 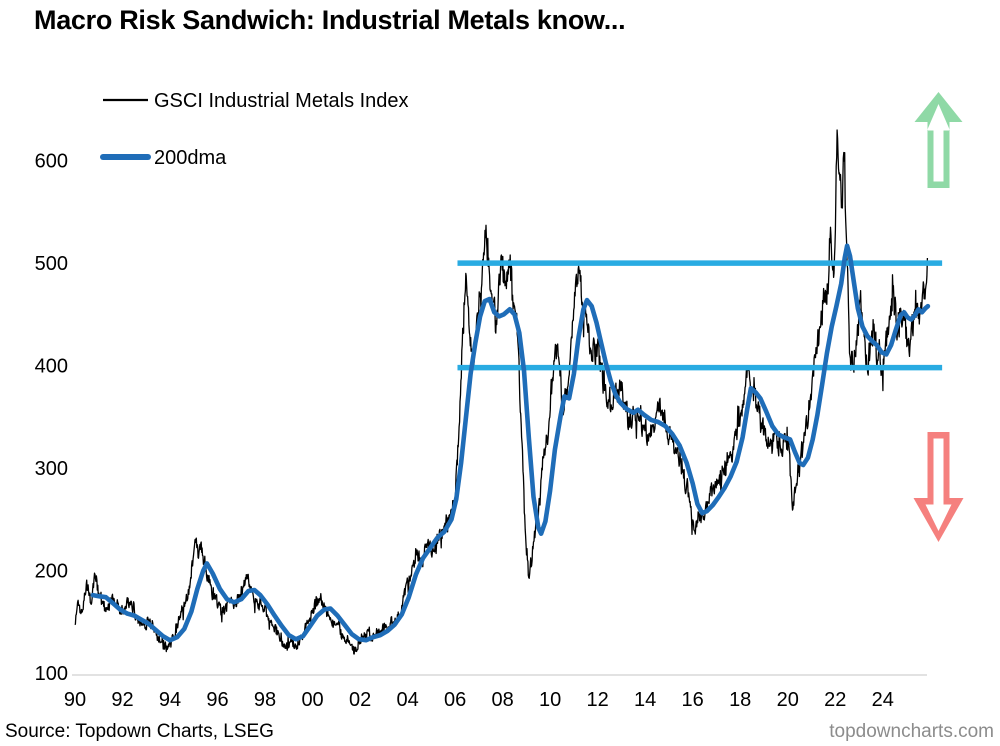 What do you see at coordinates (479, 700) in the screenshot?
I see `x-axis-ticks: 90 92 94 96 98 00 02 04 06 08 10 12 14 16 18 20 22 24` at bounding box center [479, 700].